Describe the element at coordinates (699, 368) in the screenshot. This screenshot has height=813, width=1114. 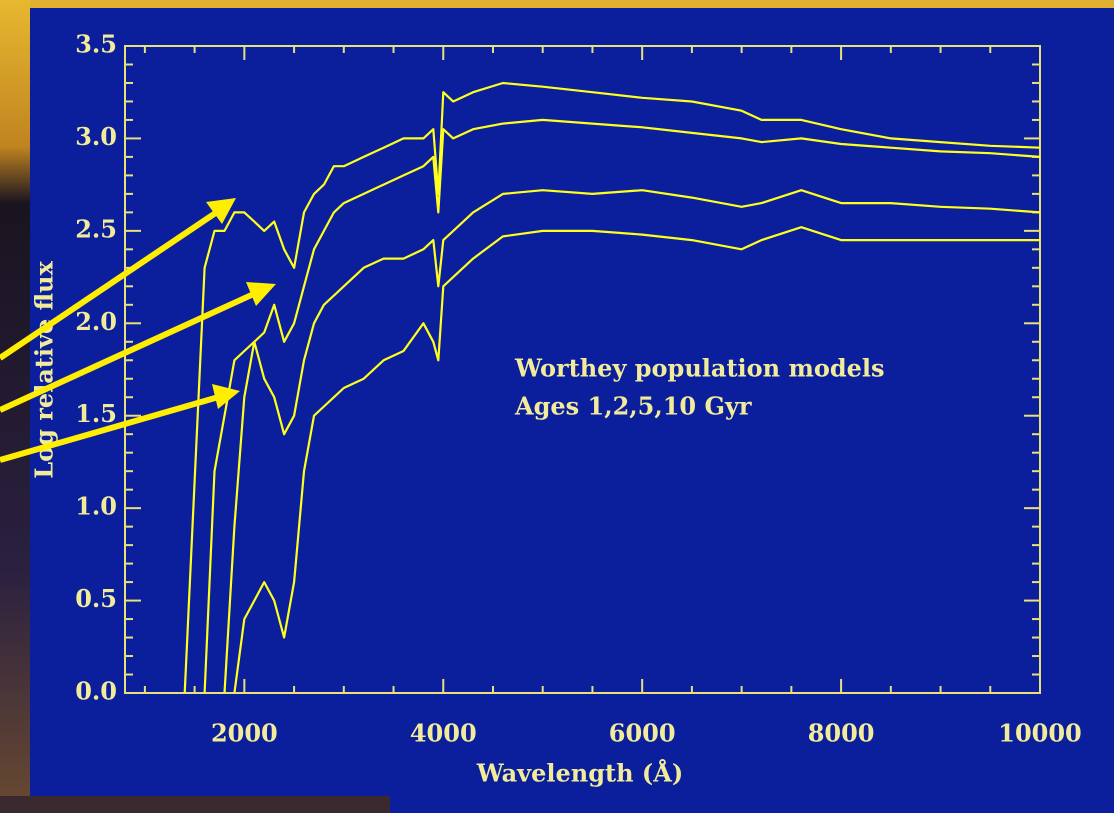
I see `annotation: Worthey population models` at that location.